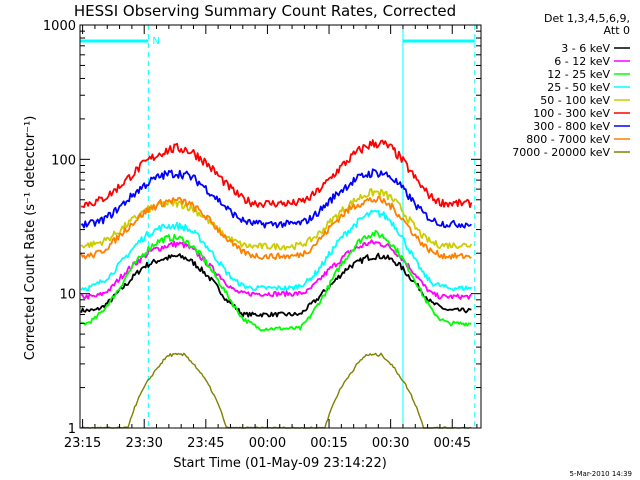  What do you see at coordinates (67, 295) in the screenshot?
I see `y-tick-label: 10` at bounding box center [67, 295].